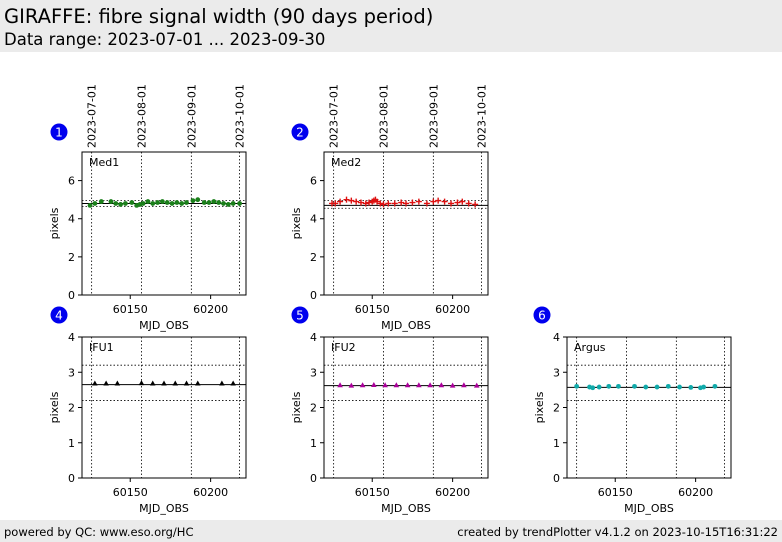  Describe the element at coordinates (632, 410) in the screenshot. I see `plot-panel-argus: 6 0 1 2 3 4 60150 60200 MJD_OBS pixels Argus` at that location.